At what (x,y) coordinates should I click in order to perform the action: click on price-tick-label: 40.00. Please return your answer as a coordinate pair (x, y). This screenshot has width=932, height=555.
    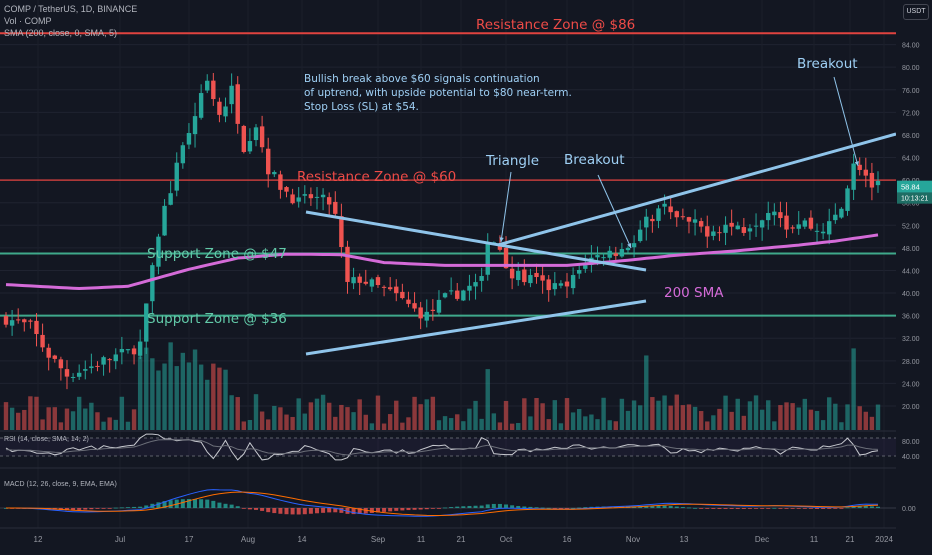
    Looking at the image, I should click on (911, 294).